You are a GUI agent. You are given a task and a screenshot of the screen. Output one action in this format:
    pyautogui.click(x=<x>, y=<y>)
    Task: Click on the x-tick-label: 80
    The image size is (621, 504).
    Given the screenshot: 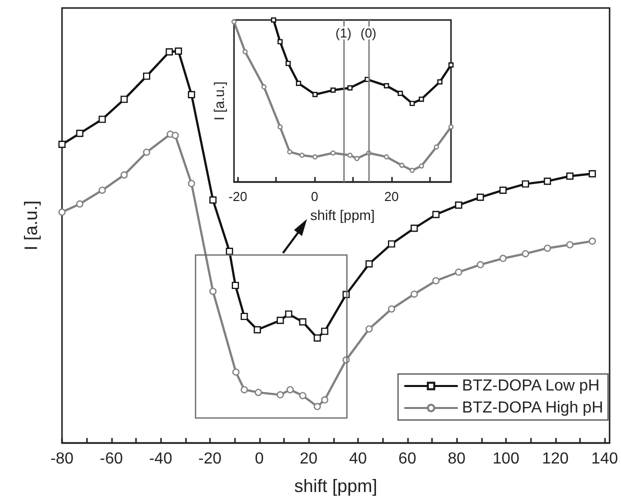 What is the action you would take?
    pyautogui.click(x=457, y=459)
    